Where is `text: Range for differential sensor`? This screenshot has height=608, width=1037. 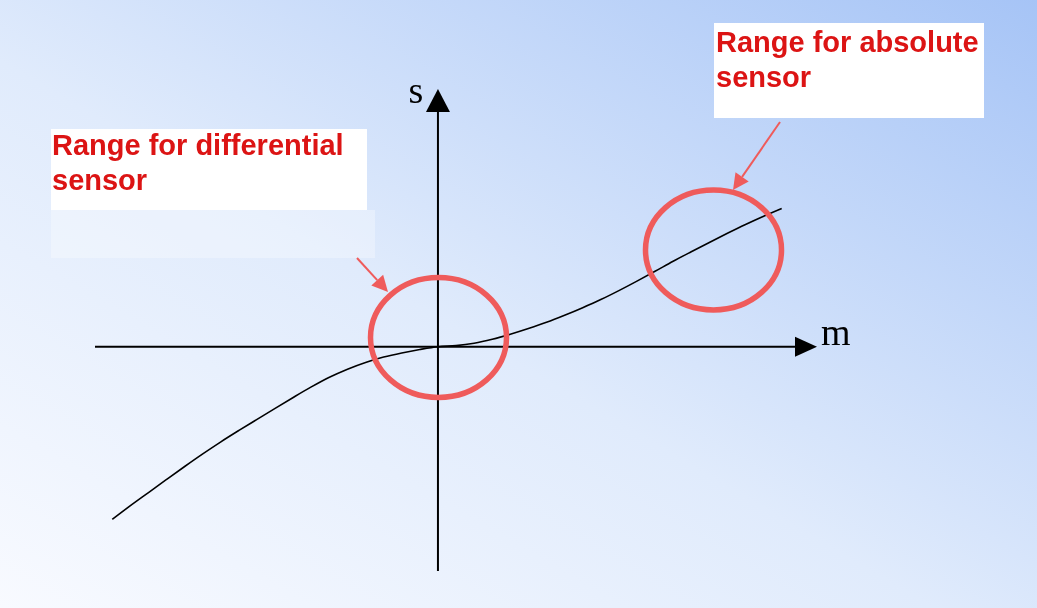
text: Range for differential sensor is located at coordinates (198, 162).